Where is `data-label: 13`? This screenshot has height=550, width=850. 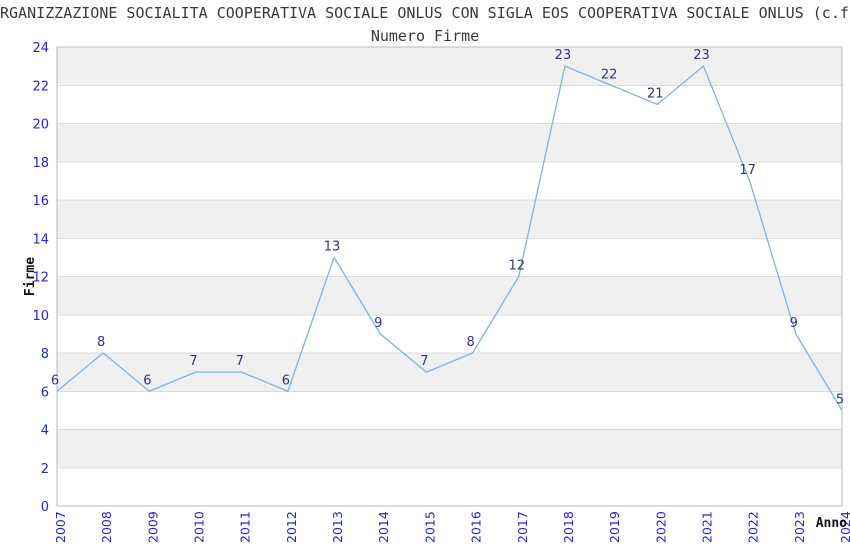 data-label: 13 is located at coordinates (332, 246).